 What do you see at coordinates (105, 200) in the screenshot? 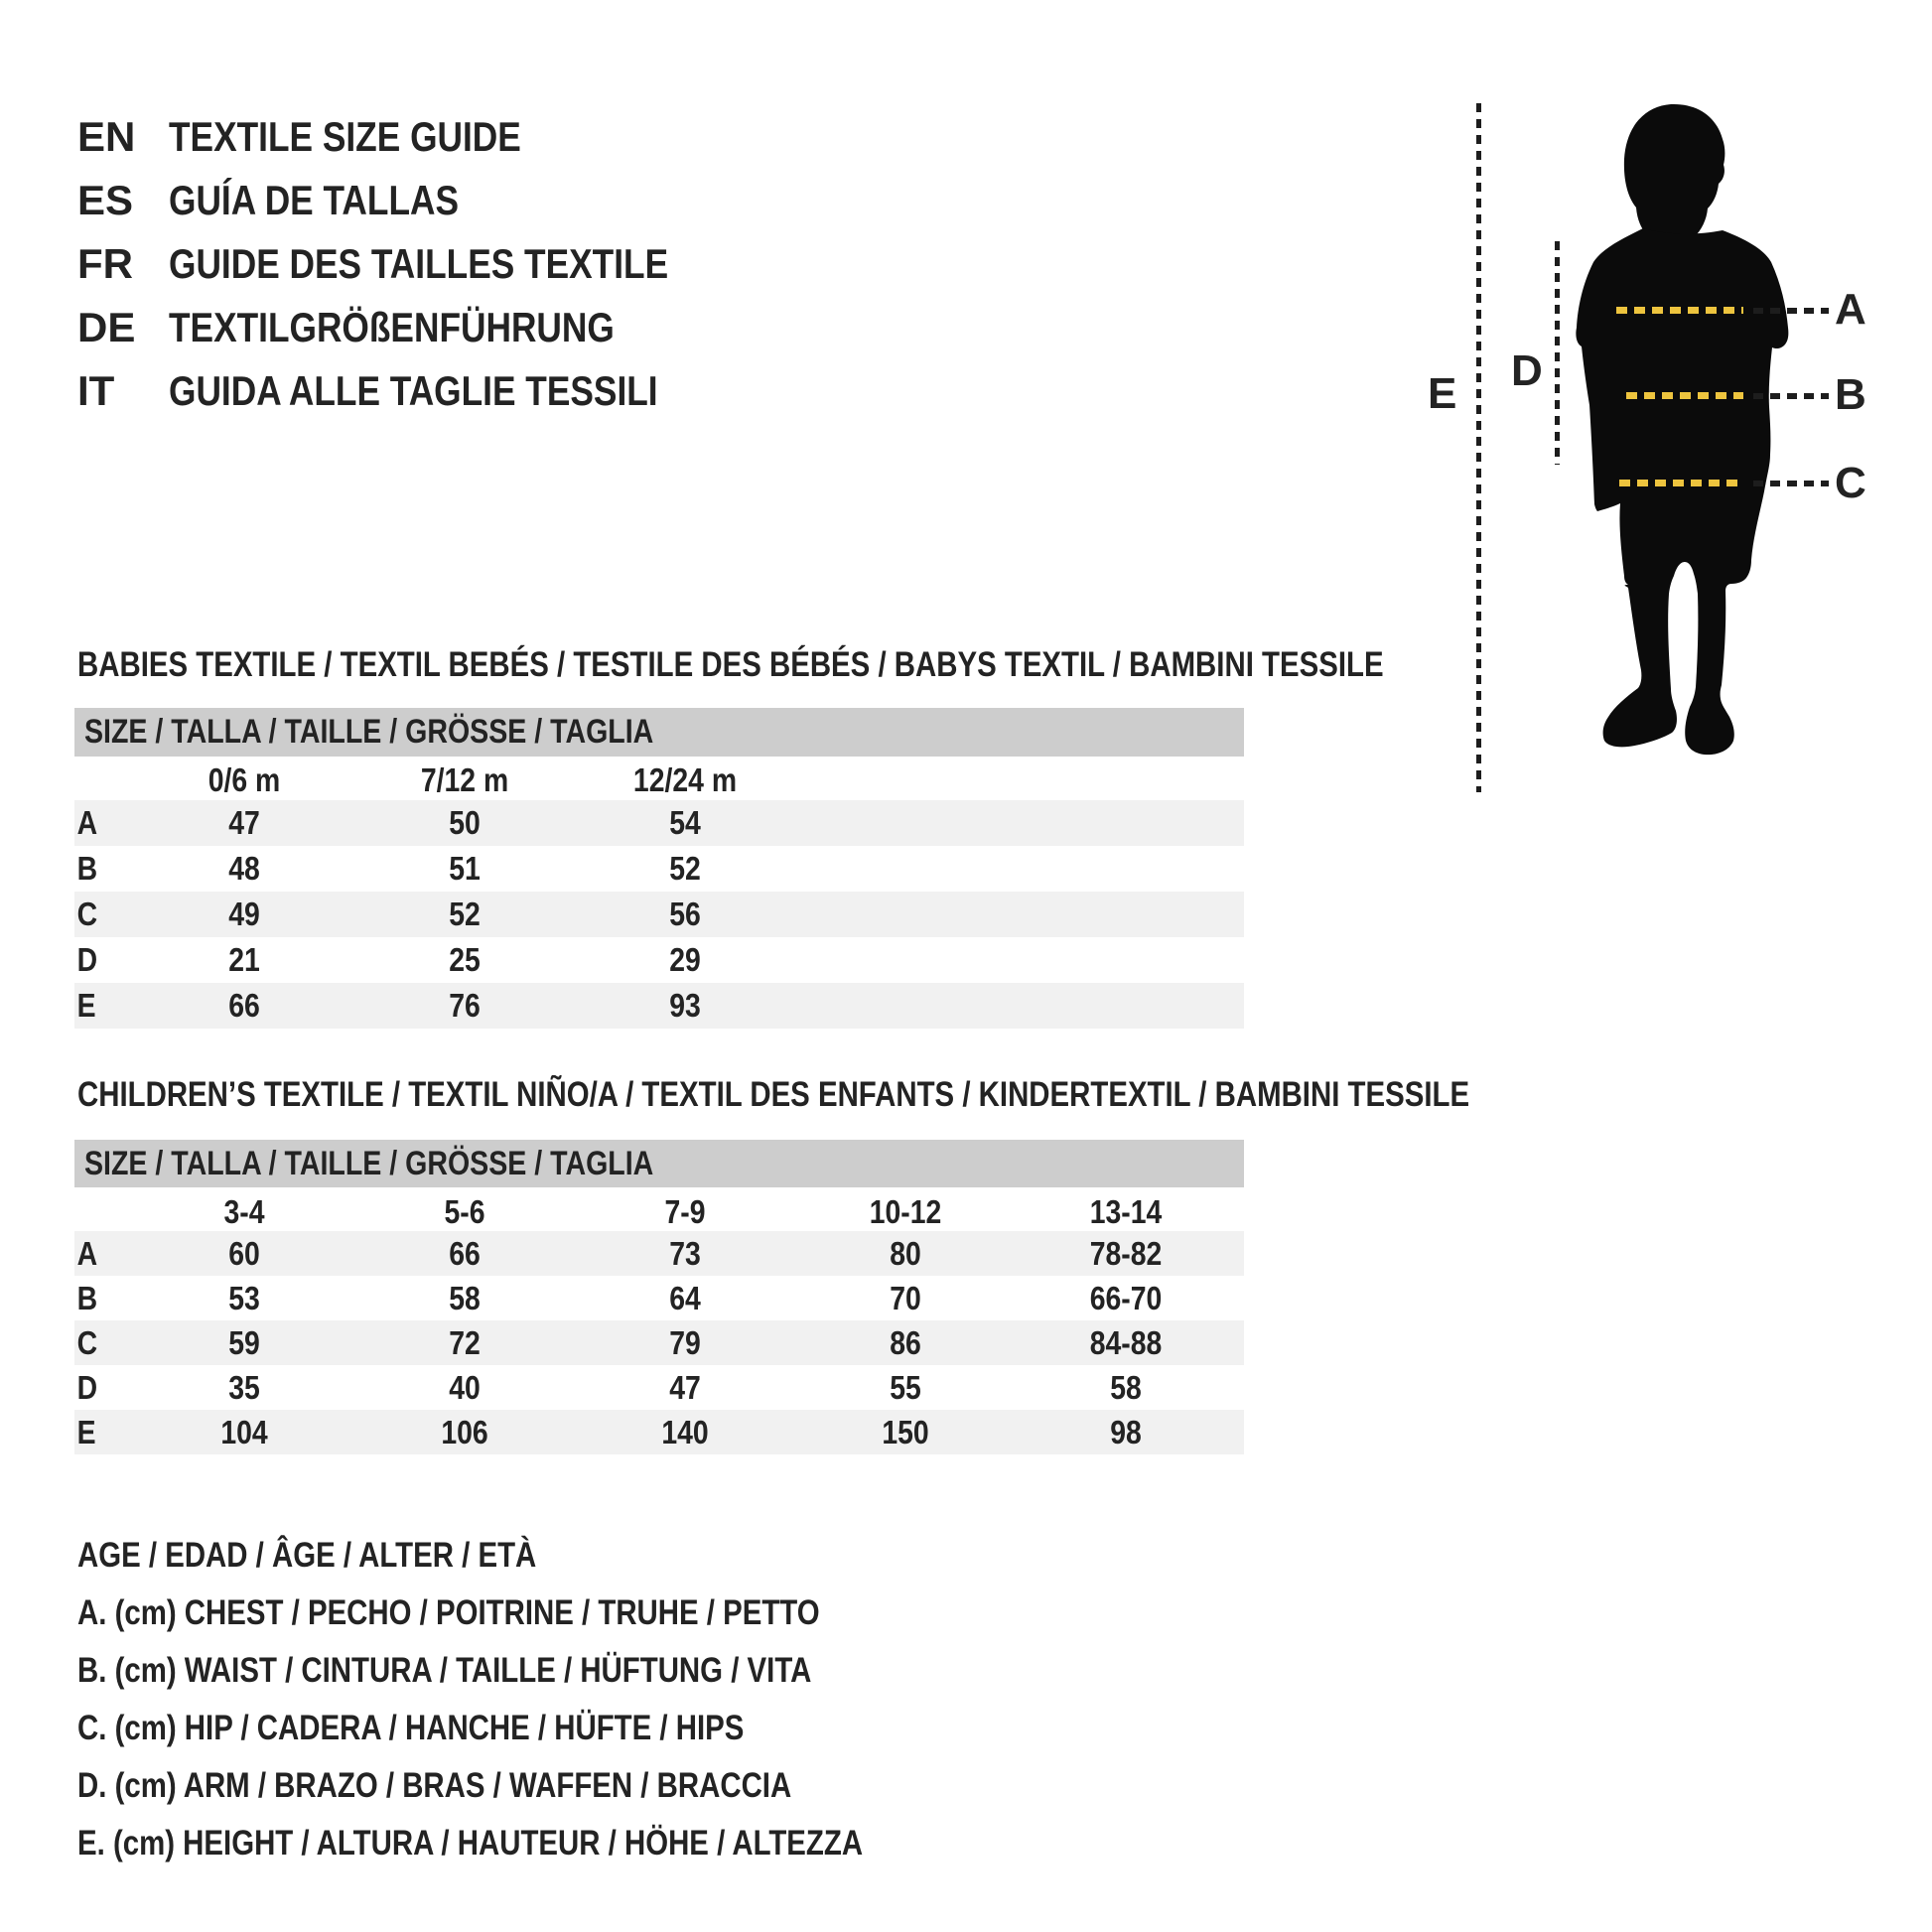
I see `language-code: ES` at bounding box center [105, 200].